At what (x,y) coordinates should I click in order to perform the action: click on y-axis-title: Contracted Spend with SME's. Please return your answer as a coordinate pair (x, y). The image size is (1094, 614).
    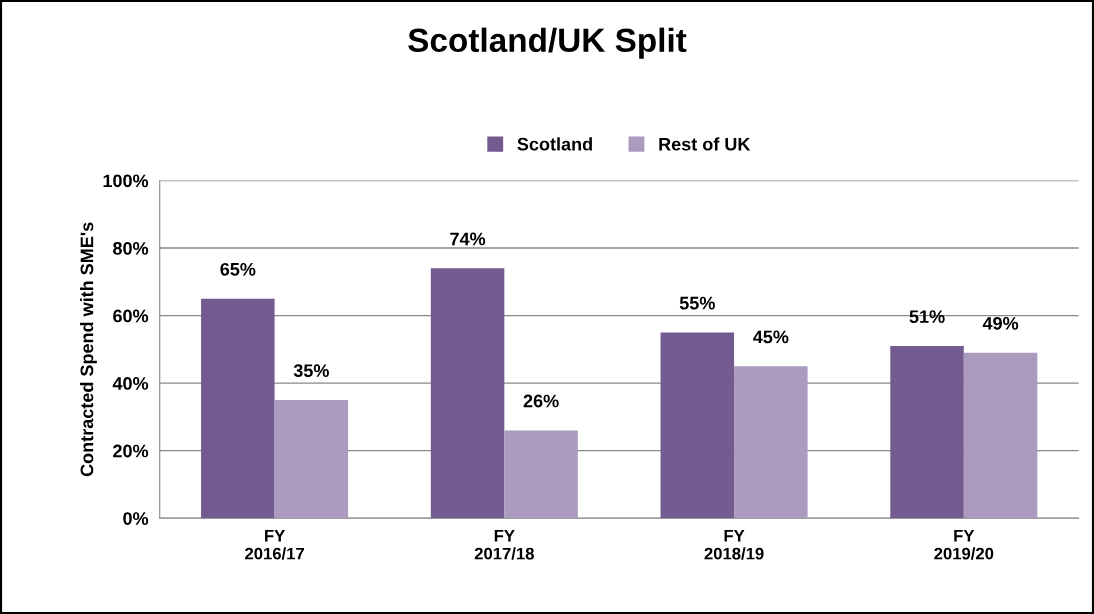
    Looking at the image, I should click on (88, 349).